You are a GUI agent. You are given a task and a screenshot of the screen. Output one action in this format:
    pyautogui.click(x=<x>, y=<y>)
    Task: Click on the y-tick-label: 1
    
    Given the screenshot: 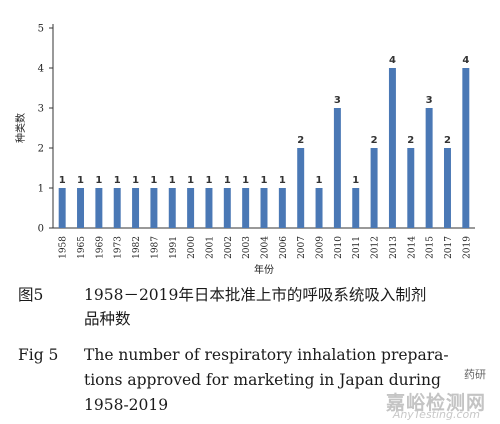 What is the action you would take?
    pyautogui.click(x=41, y=189)
    